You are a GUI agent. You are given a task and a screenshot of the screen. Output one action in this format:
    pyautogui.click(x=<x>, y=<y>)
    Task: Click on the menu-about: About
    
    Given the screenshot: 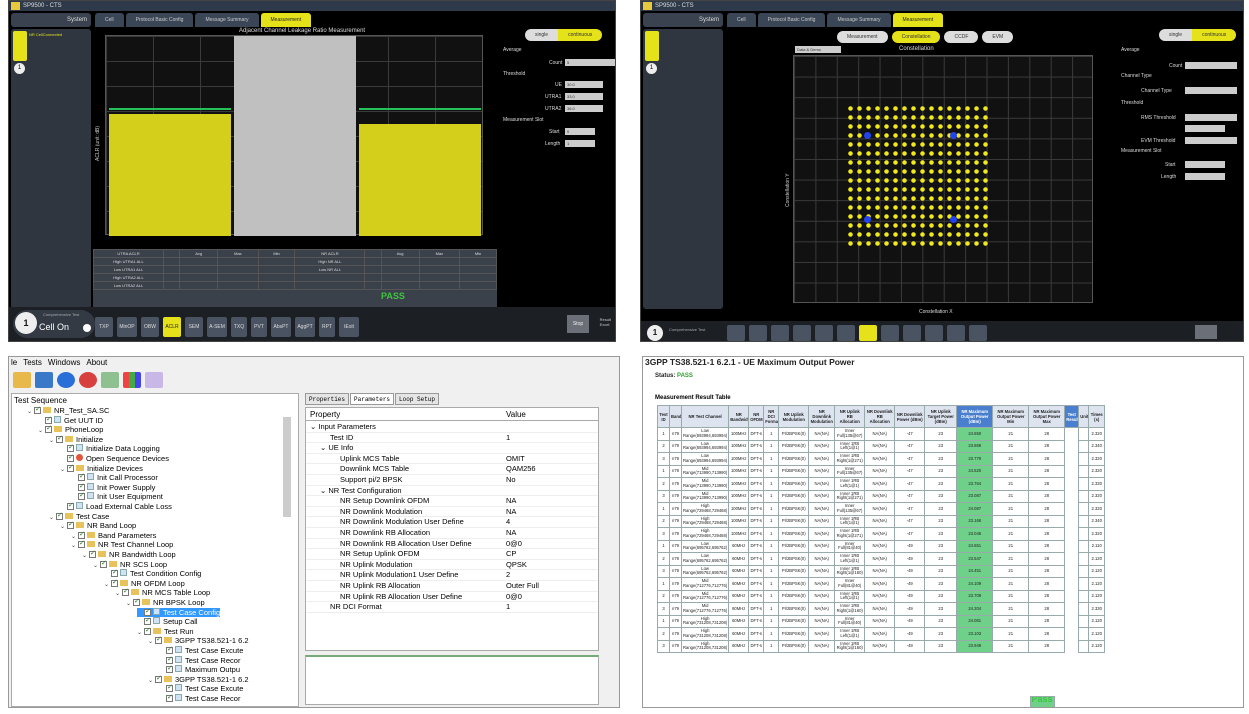 What is the action you would take?
    pyautogui.click(x=97, y=362)
    